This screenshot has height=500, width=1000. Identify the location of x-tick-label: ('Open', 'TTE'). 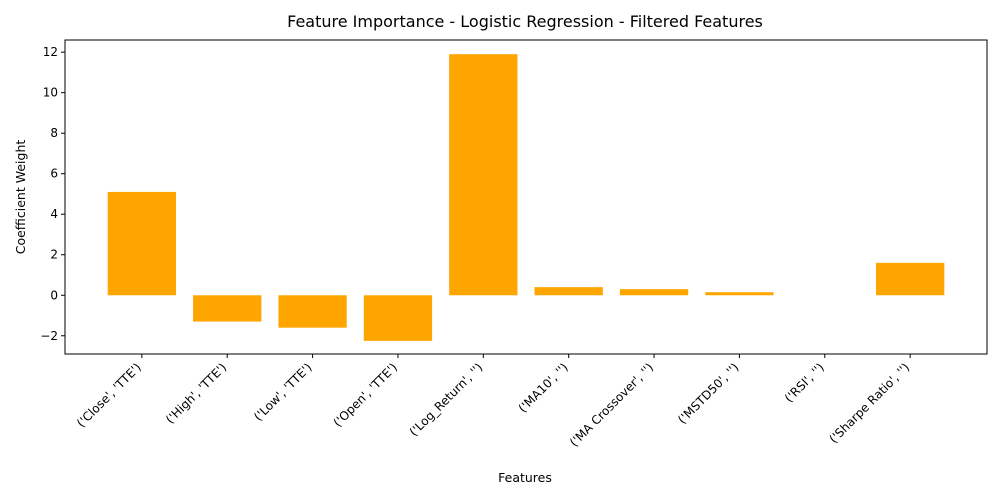
(365, 394).